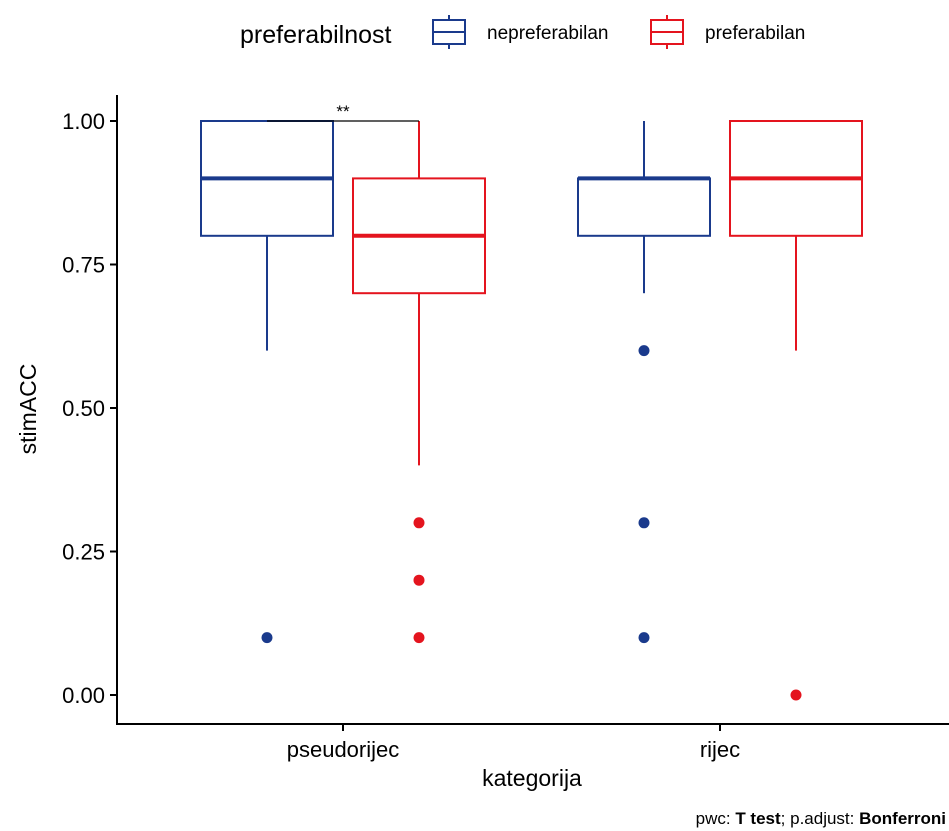 This screenshot has width=949, height=831. I want to click on box-iqr, so click(644, 207).